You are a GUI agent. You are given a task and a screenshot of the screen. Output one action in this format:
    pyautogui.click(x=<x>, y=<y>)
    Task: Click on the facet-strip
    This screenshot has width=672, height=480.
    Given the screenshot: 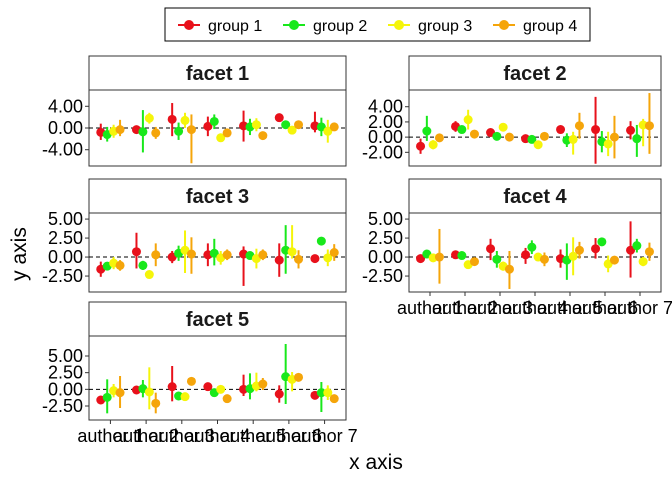 What is the action you would take?
    pyautogui.click(x=217, y=196)
    